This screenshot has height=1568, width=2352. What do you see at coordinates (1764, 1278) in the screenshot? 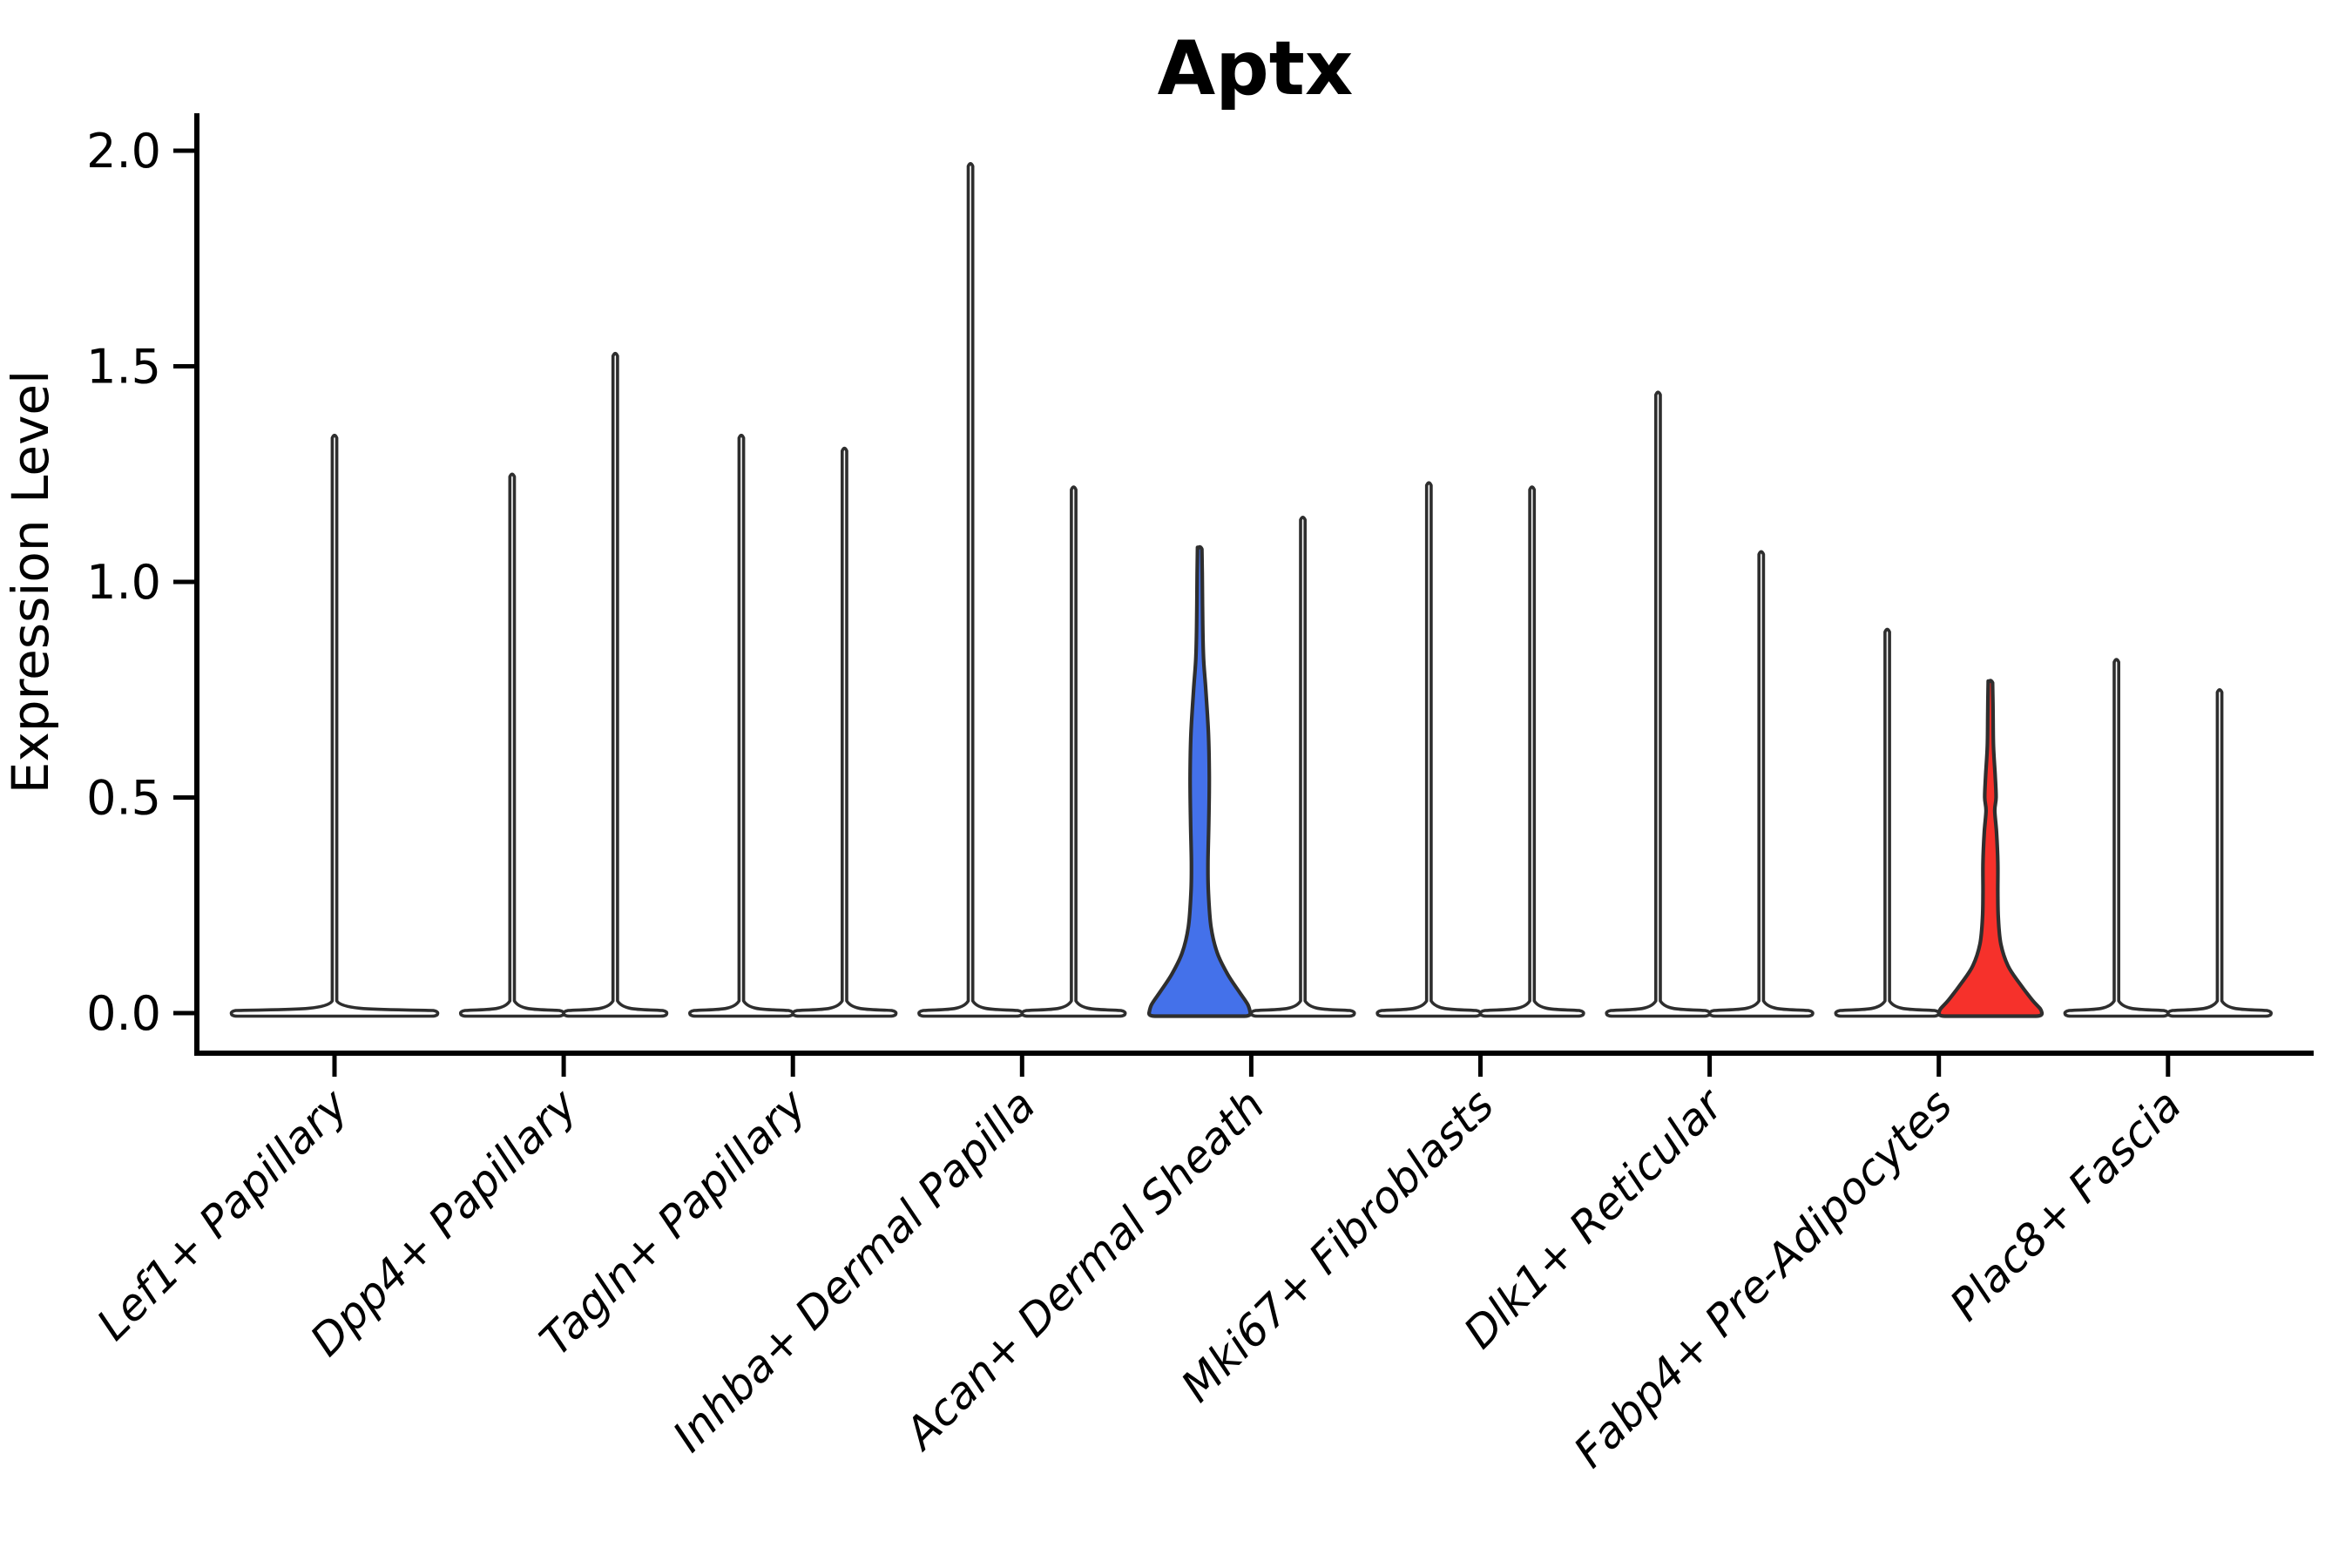
I see `x-tick-label: Fabp4+ Pre-Adipocytes` at bounding box center [1764, 1278].